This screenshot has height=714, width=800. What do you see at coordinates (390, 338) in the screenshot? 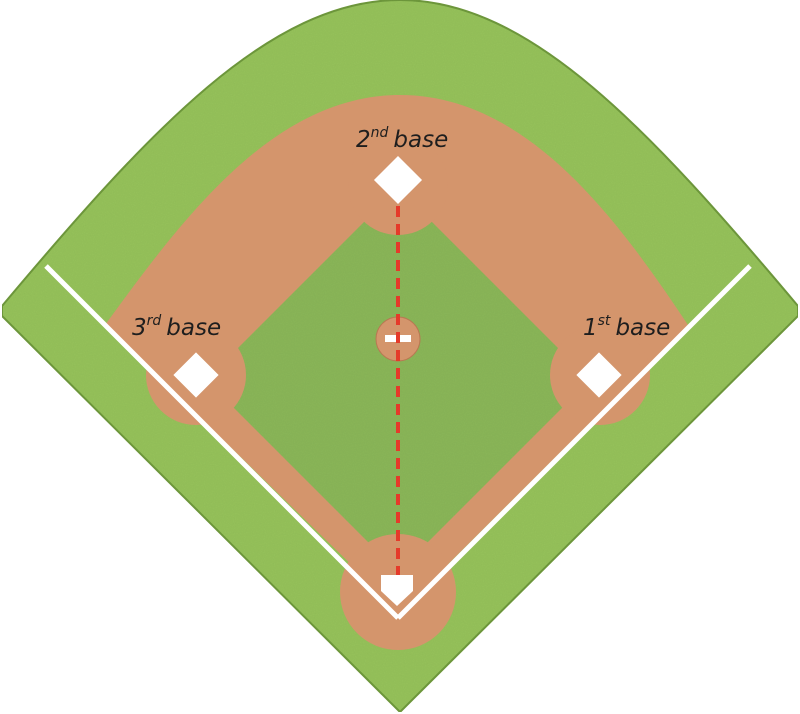
I see `pitchers-rubber-left` at bounding box center [390, 338].